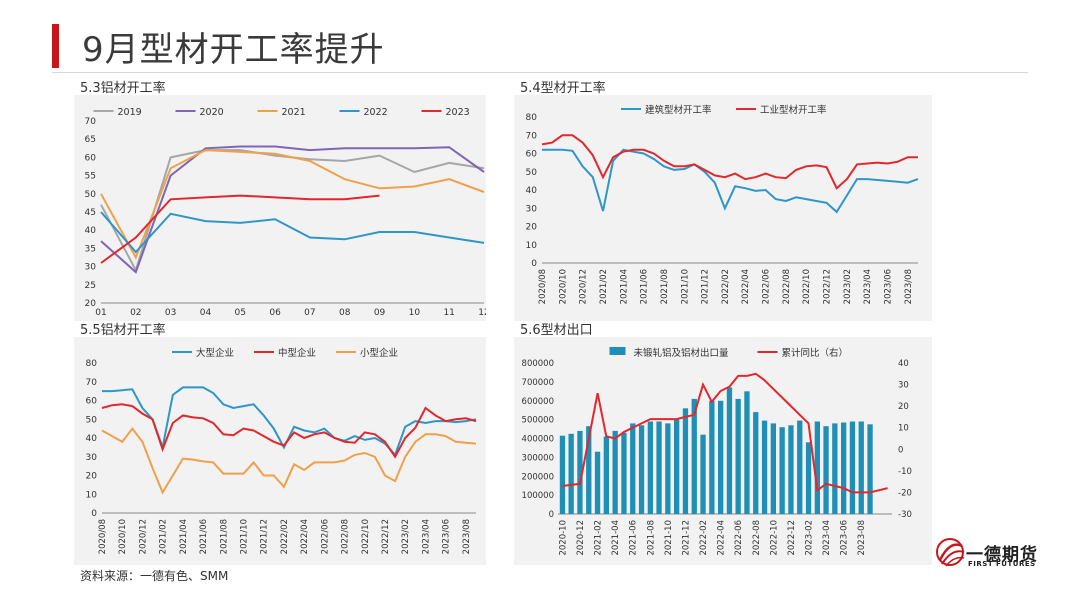 The width and height of the screenshot is (1080, 608). I want to click on x-tick-label: 2021-06, so click(634, 538).